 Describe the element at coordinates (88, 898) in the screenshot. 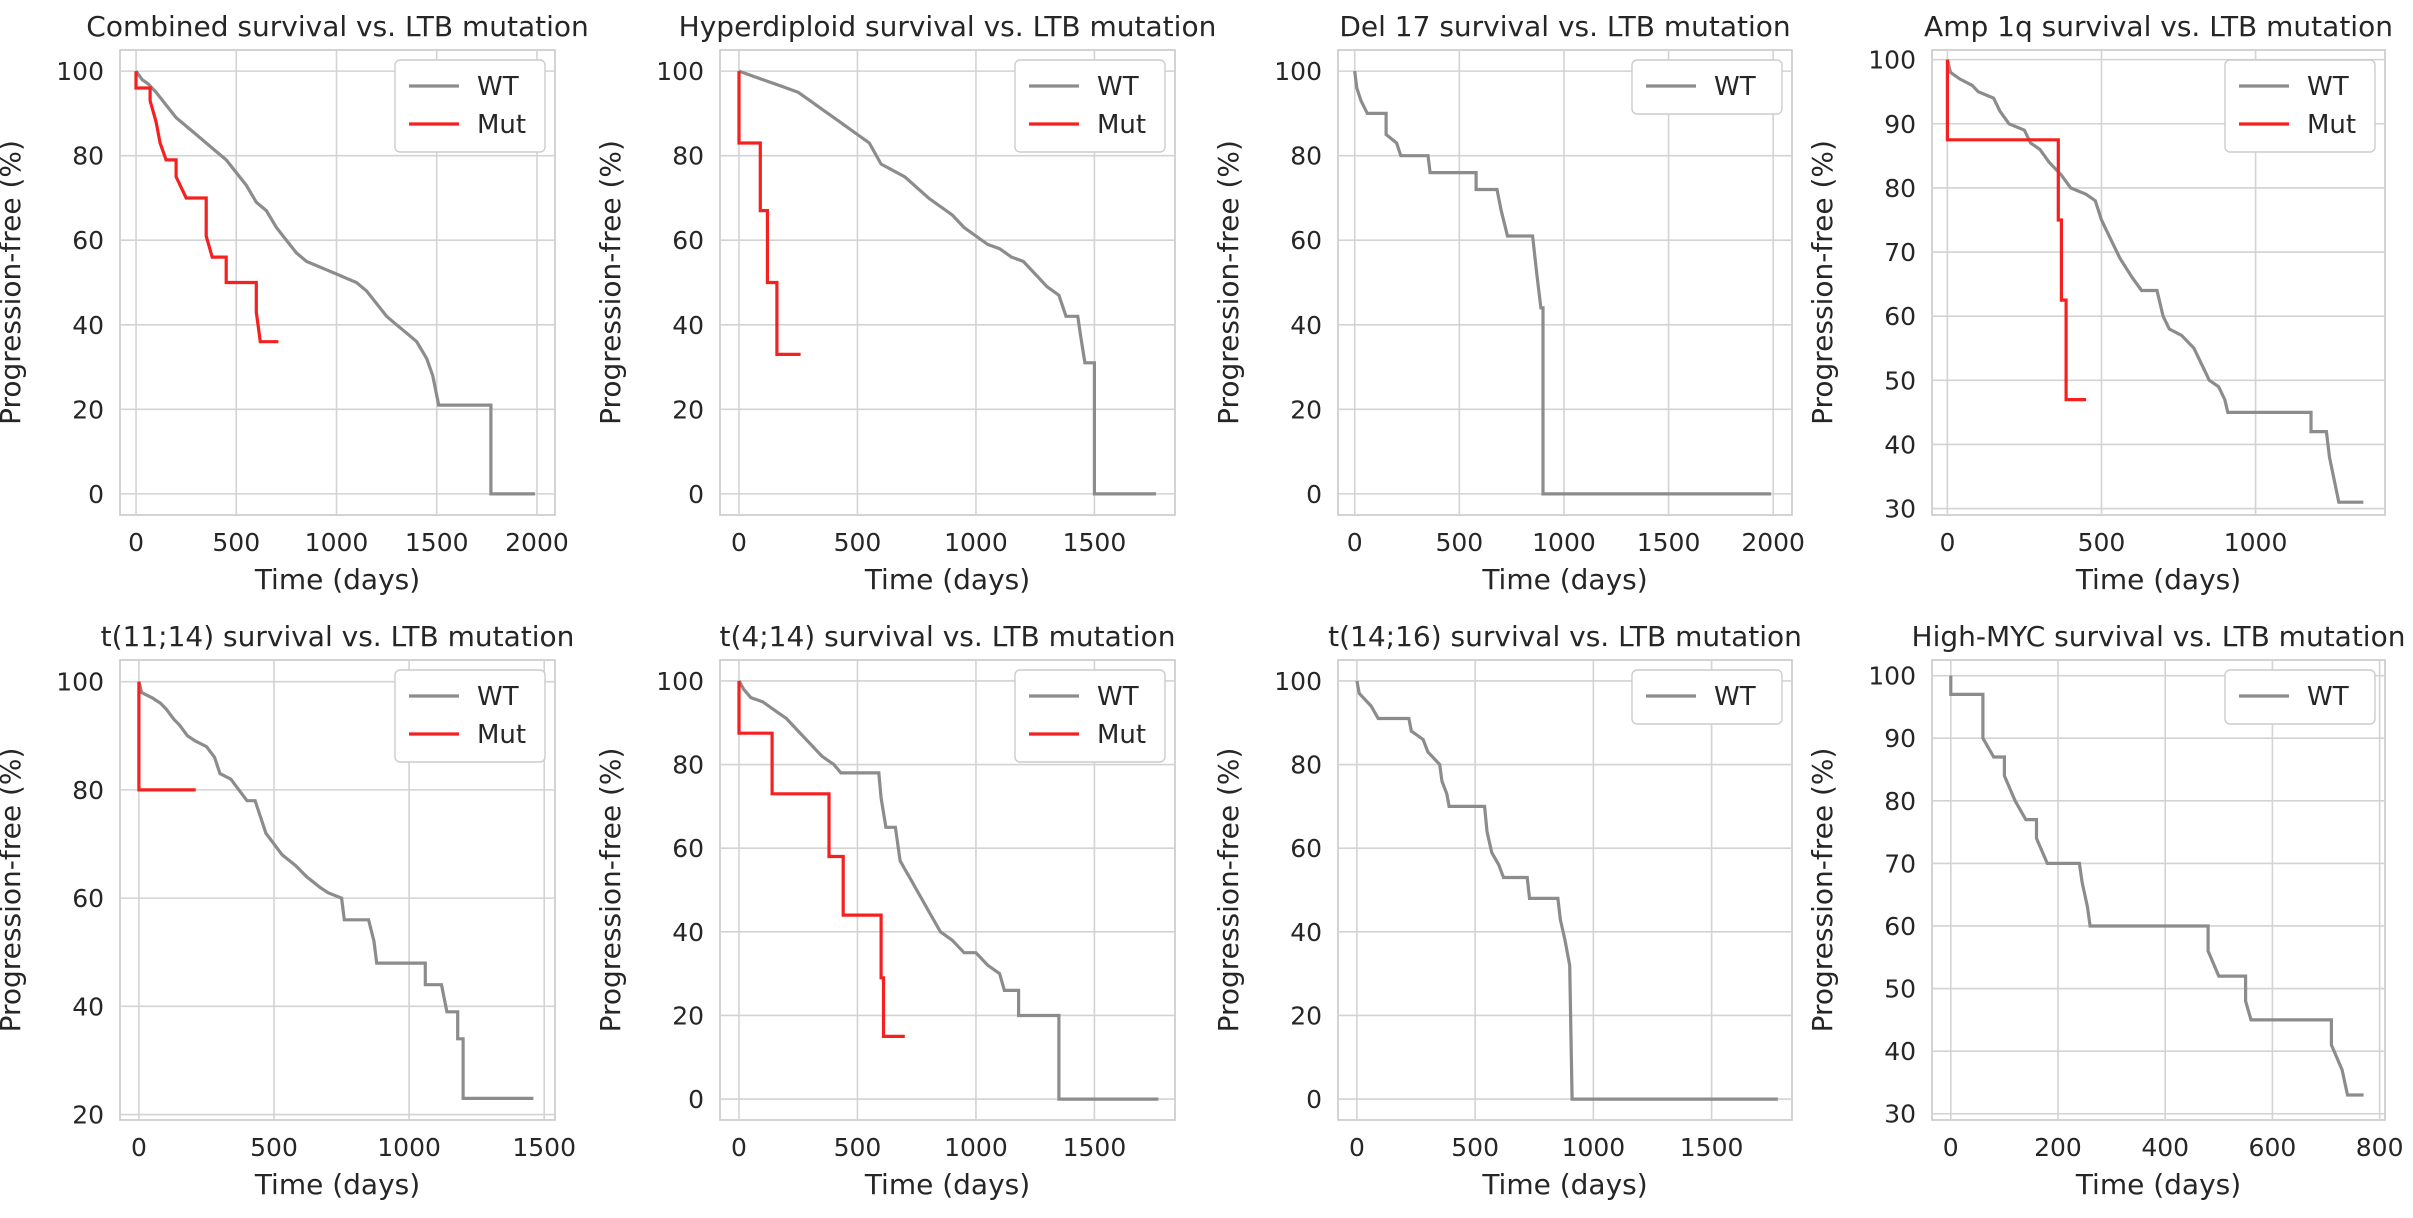

I see `chart-4-y-tick-label: 60` at that location.